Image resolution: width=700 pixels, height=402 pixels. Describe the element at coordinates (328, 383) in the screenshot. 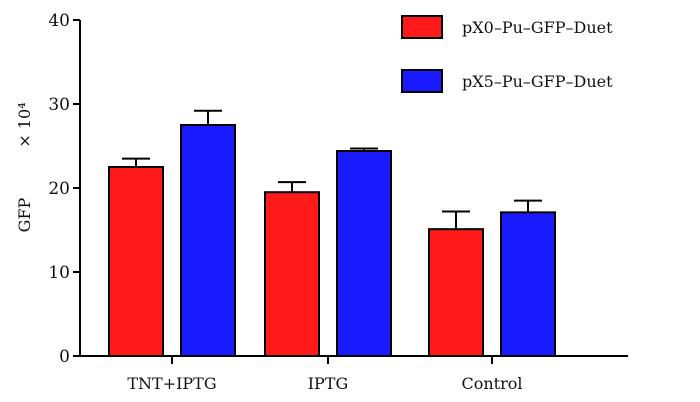

I see `x-tick-label: IPTG` at that location.